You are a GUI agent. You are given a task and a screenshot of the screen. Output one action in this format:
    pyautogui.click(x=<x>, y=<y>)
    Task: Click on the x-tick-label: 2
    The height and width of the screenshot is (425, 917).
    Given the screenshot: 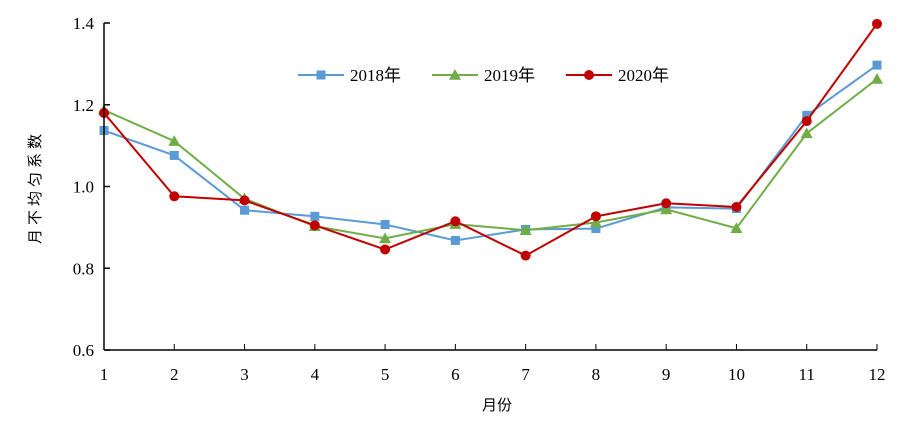 What is the action you would take?
    pyautogui.click(x=174, y=374)
    